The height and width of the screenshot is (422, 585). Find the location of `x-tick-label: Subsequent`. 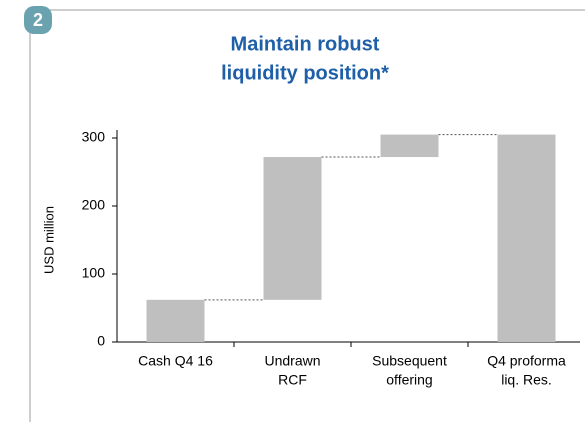

x-tick-label: Subsequent is located at coordinates (409, 361).